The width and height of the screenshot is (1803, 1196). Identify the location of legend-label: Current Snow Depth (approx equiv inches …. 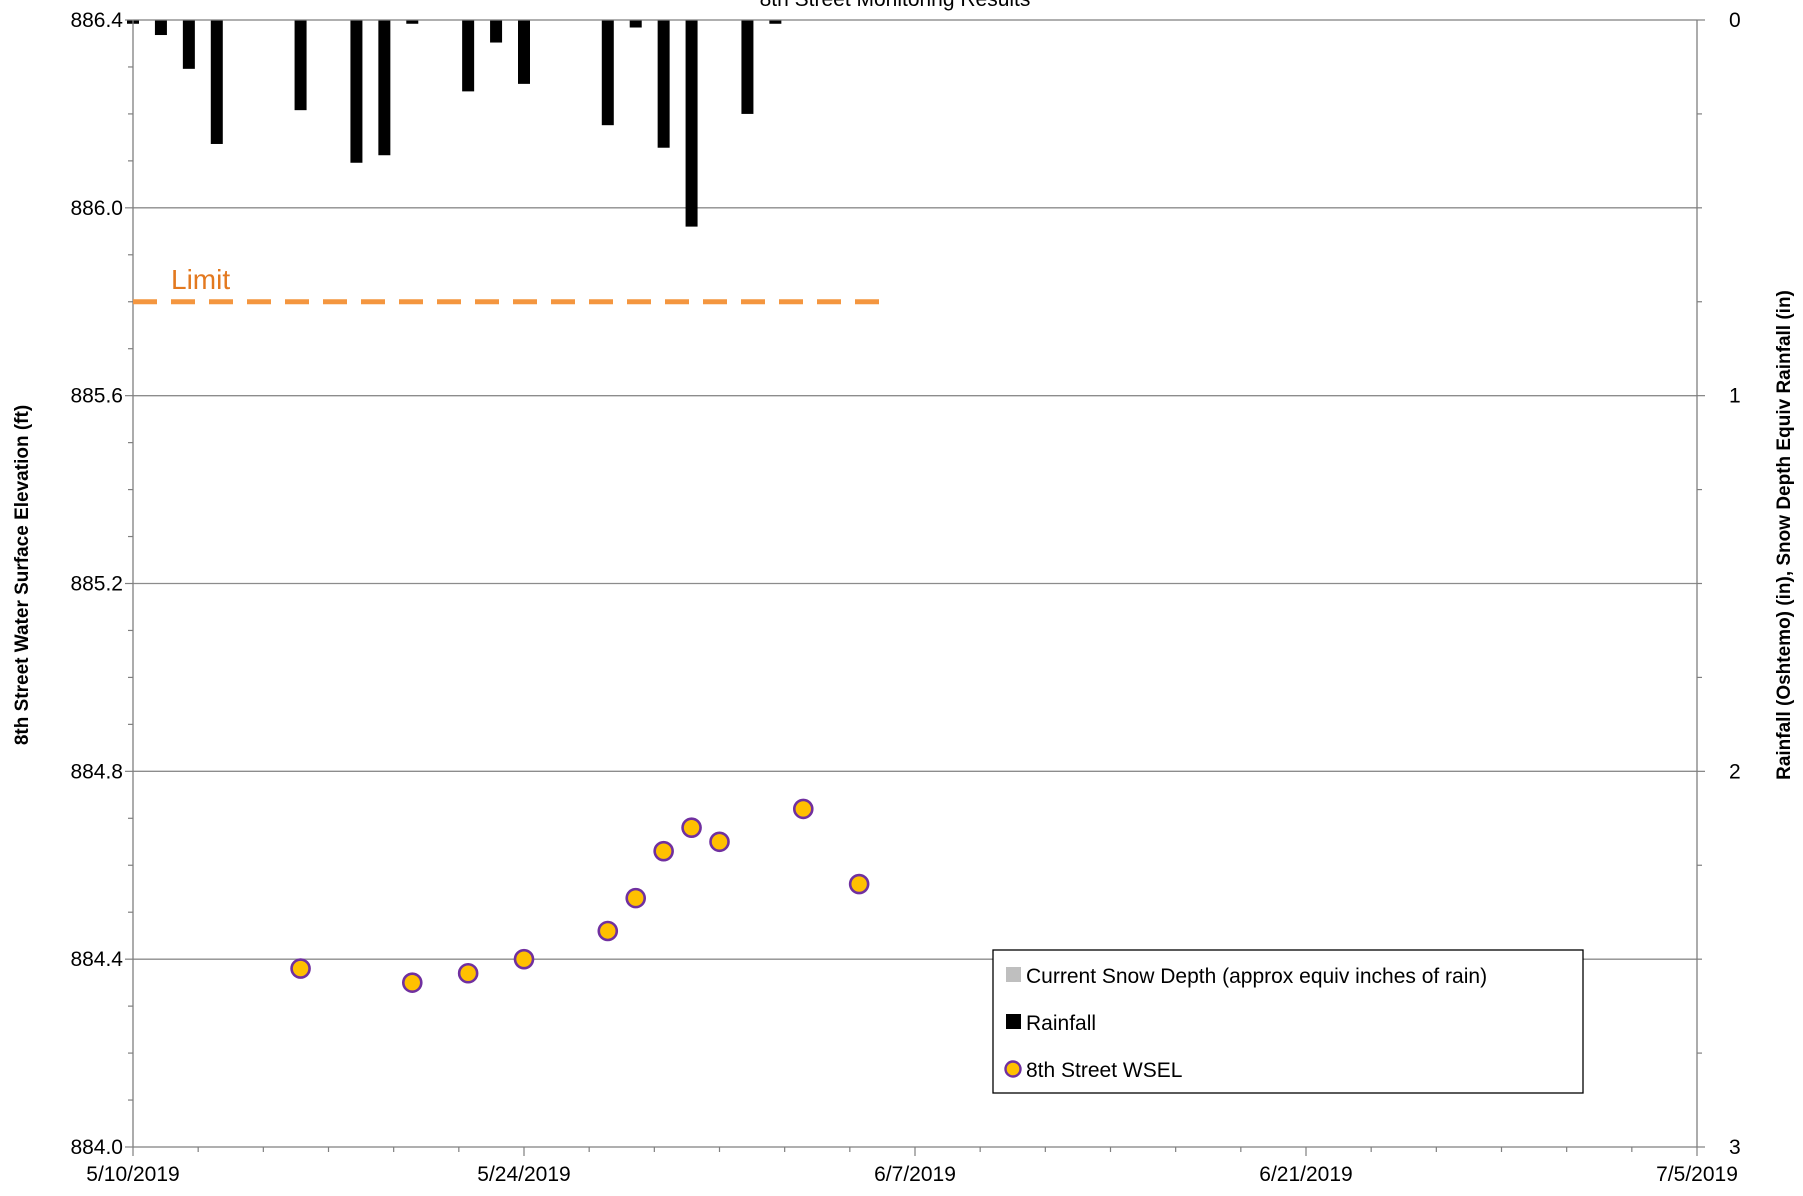
(1256, 976).